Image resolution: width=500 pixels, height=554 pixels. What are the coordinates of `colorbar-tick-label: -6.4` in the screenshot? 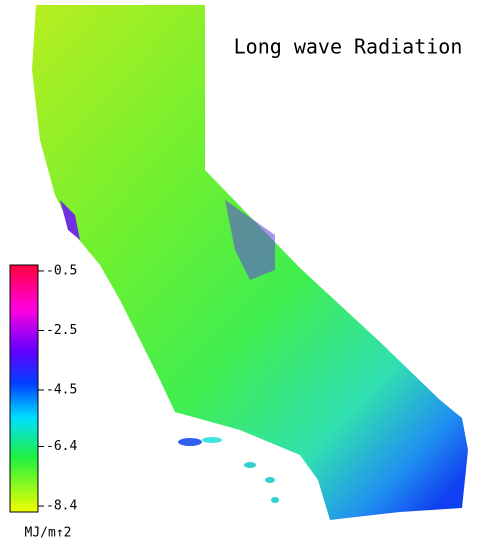 It's located at (61, 446).